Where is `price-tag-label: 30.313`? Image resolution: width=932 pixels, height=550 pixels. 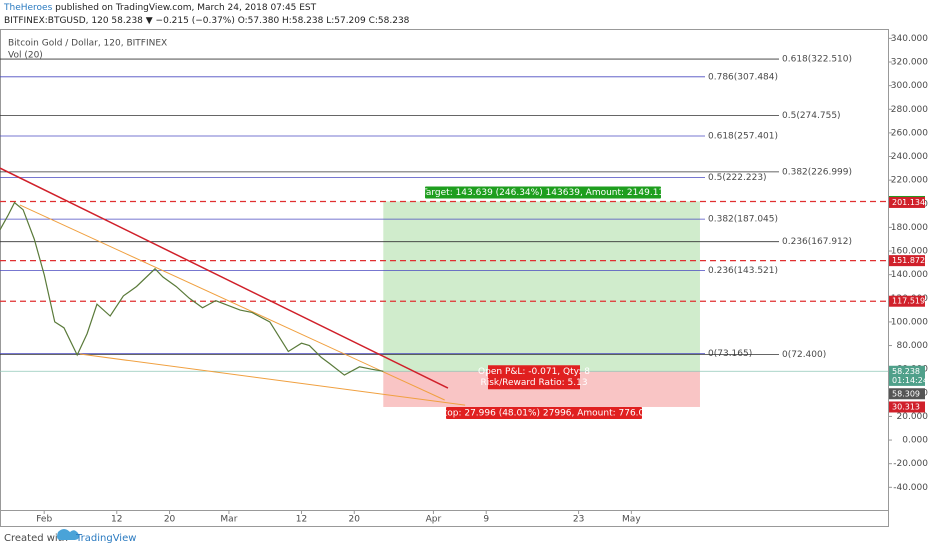
price-tag-label: 30.313 is located at coordinates (906, 406).